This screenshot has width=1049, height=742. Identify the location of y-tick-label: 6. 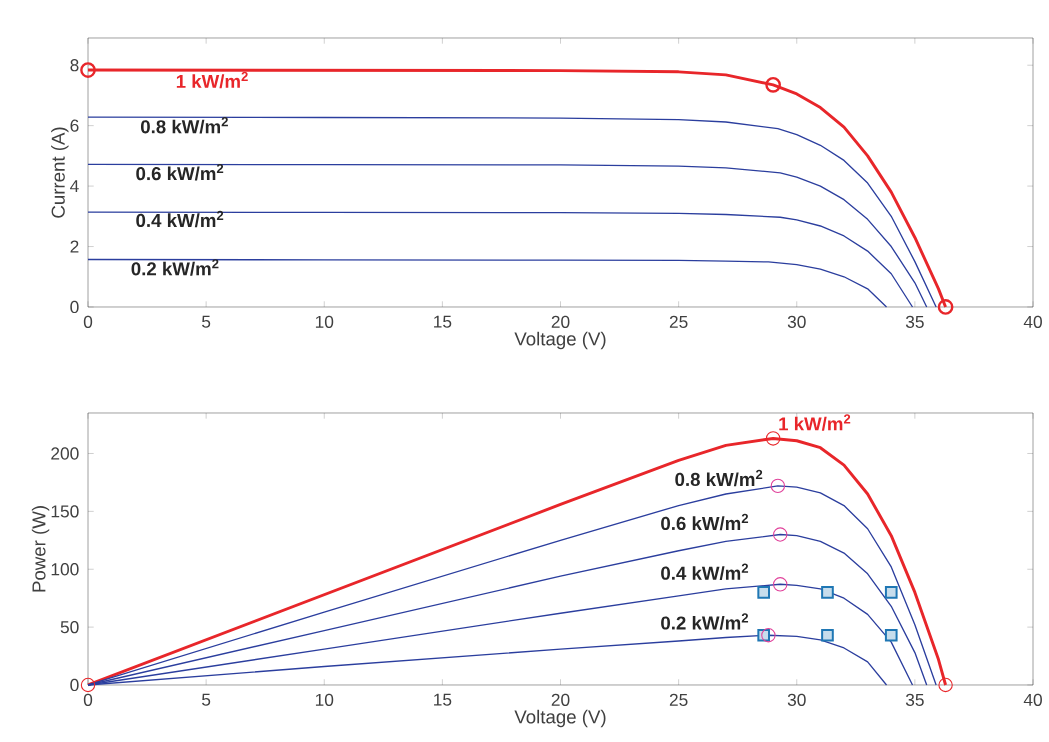
(74, 125).